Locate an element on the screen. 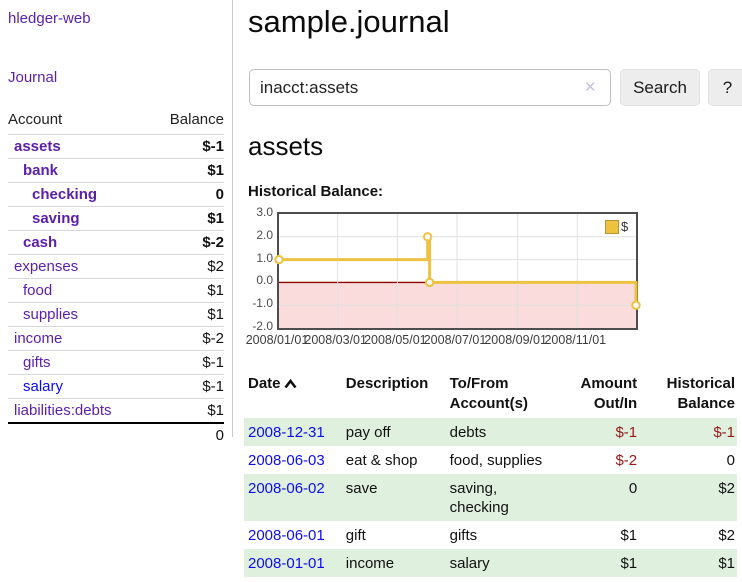 The height and width of the screenshot is (582, 742). transaction-amount: 0 is located at coordinates (633, 488).